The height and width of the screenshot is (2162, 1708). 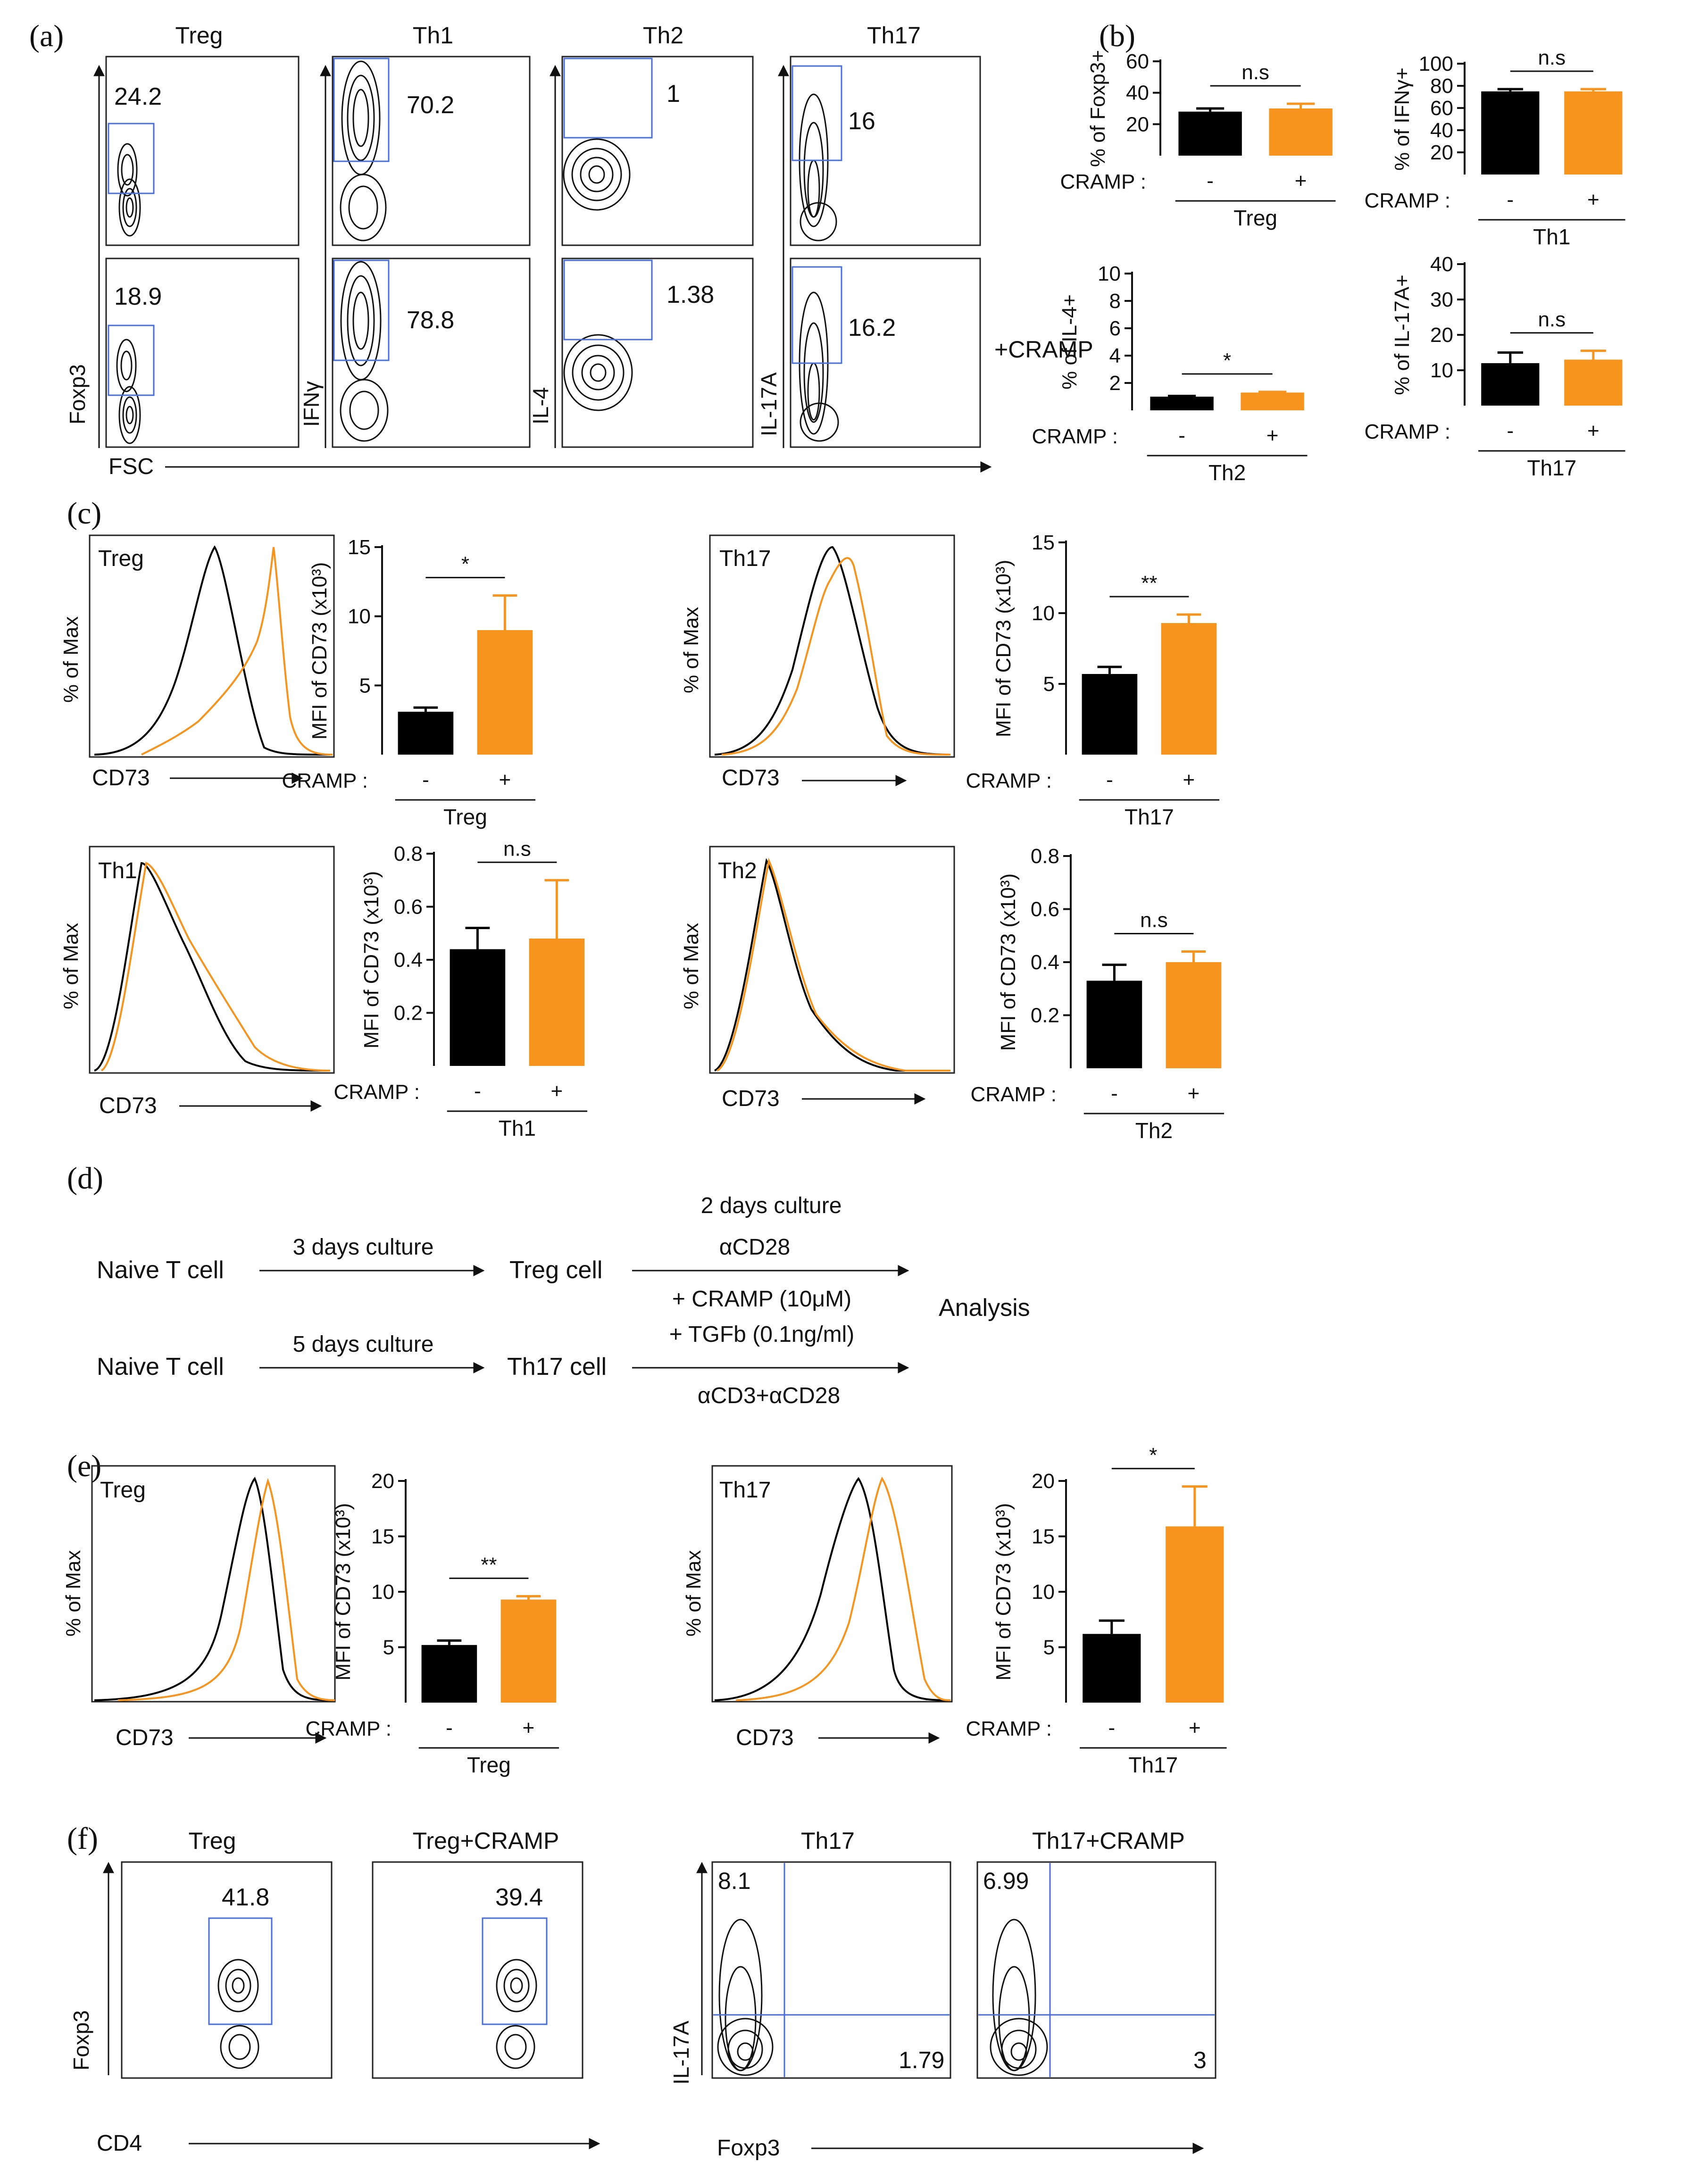 What do you see at coordinates (1115, 355) in the screenshot?
I see `y-tick-label: 4` at bounding box center [1115, 355].